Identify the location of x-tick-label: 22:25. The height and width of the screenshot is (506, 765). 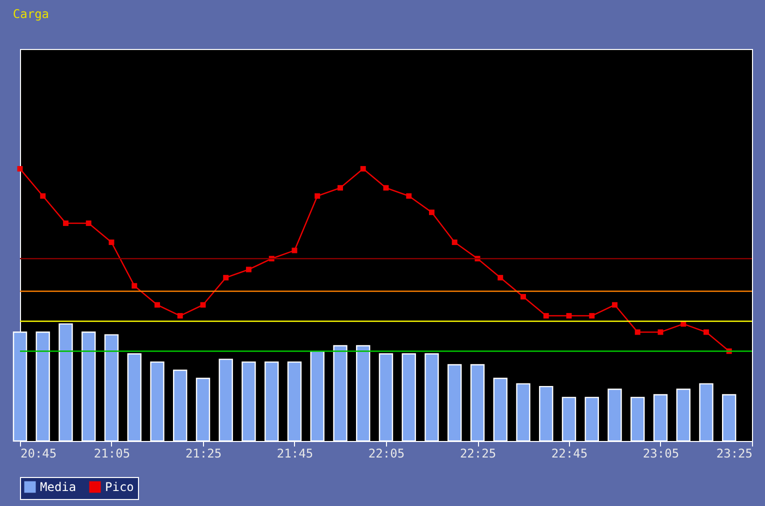
(478, 453).